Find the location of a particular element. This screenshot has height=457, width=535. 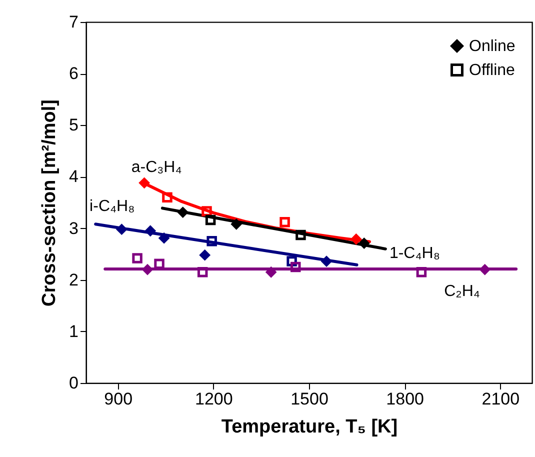

x-tick-label: 1200 is located at coordinates (214, 399).